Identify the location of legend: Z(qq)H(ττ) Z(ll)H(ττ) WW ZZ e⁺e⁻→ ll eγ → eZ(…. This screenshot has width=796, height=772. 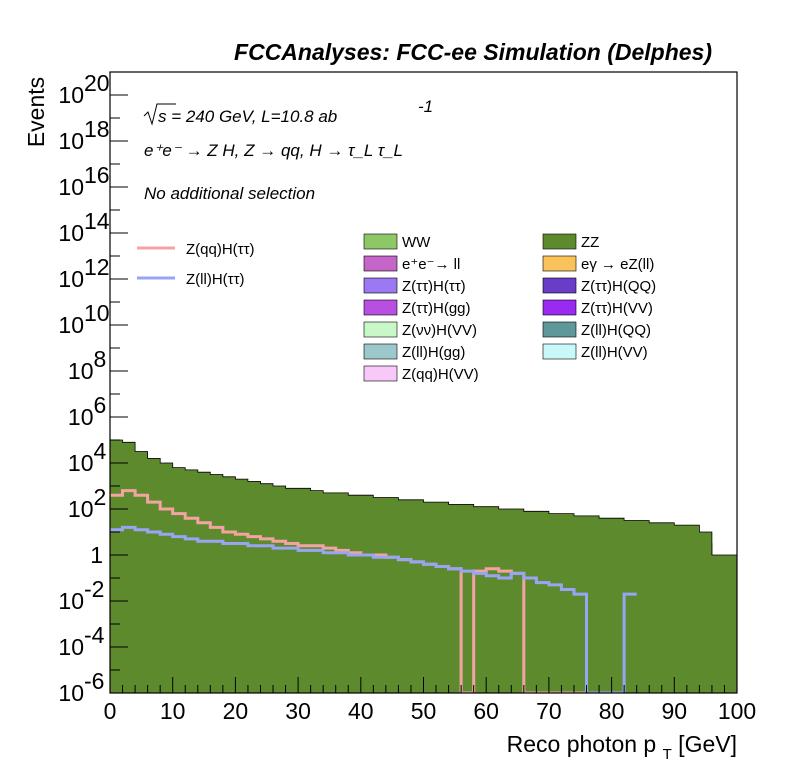
(396, 308).